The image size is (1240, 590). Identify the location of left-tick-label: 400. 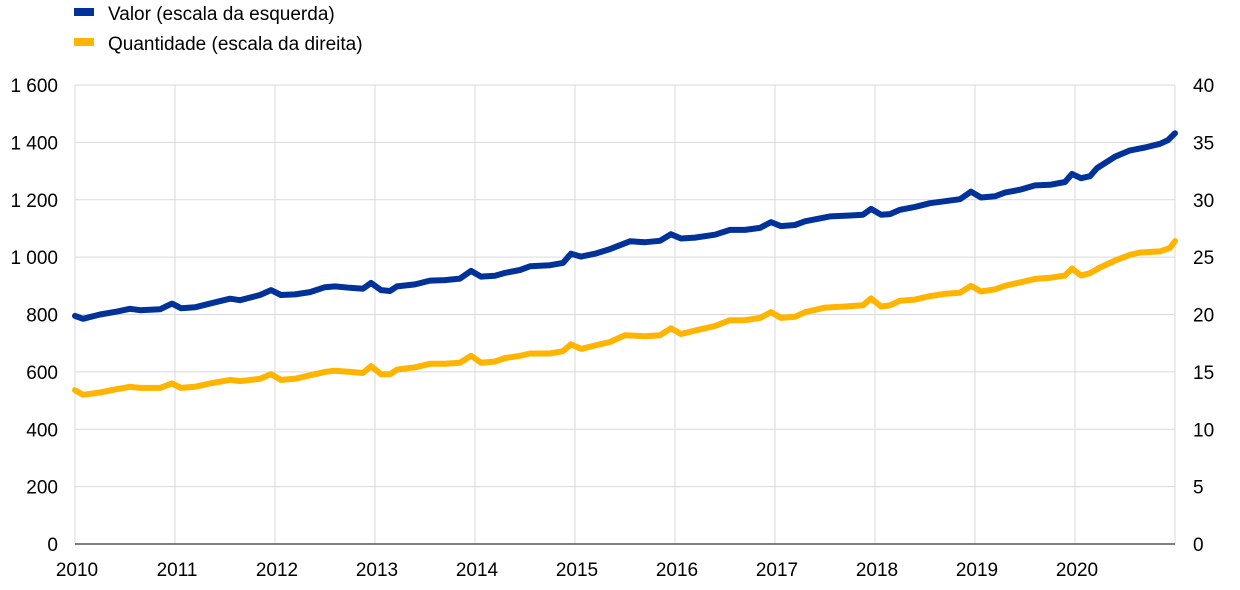
(42, 430).